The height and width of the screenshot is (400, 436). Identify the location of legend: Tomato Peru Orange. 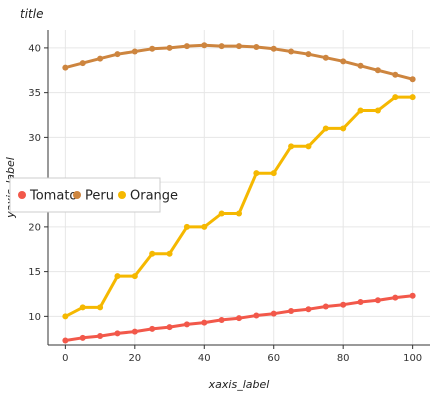
(93, 195).